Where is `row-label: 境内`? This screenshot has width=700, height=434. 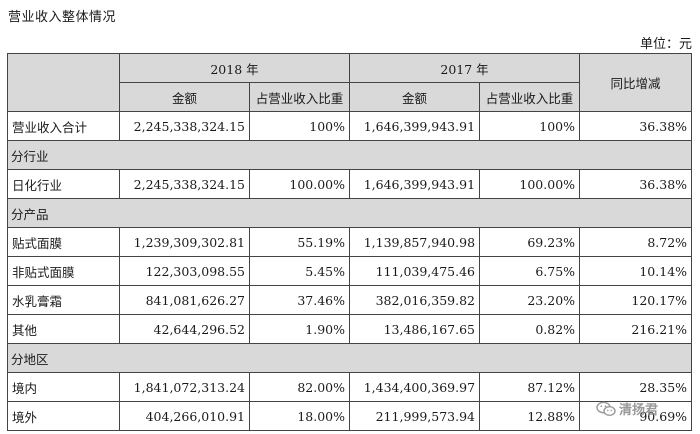
row-label: 境内 is located at coordinates (63, 387).